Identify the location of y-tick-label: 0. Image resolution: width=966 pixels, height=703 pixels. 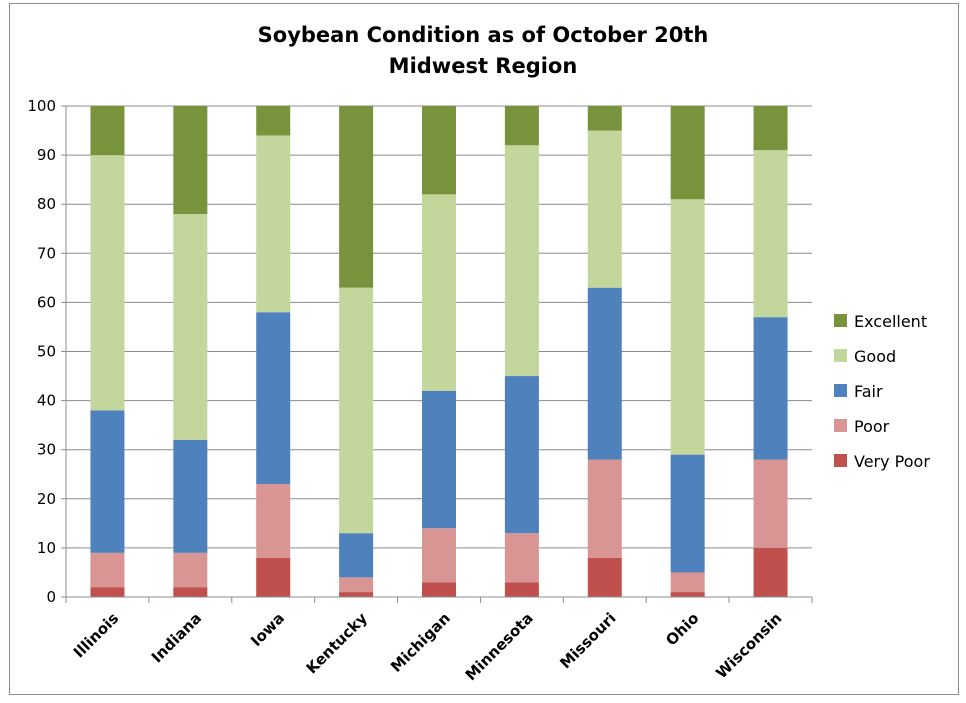
(51, 597).